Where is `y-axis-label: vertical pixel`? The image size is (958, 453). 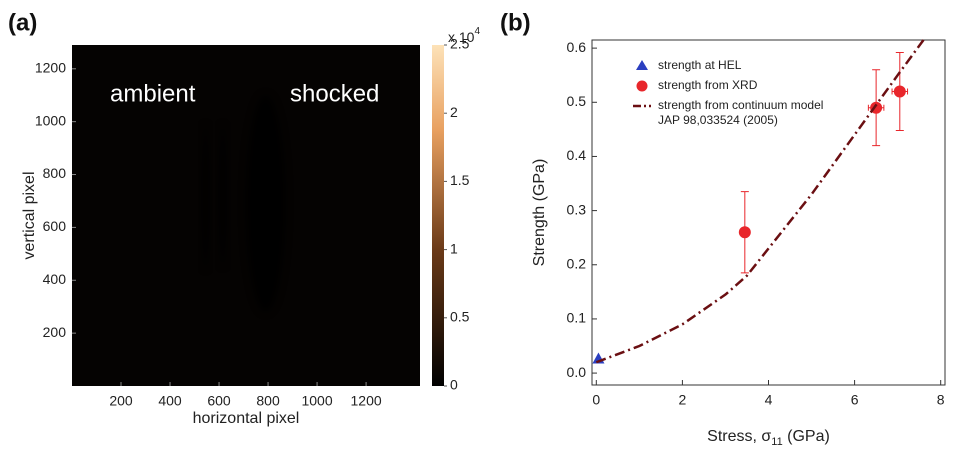 y-axis-label: vertical pixel is located at coordinates (29, 215).